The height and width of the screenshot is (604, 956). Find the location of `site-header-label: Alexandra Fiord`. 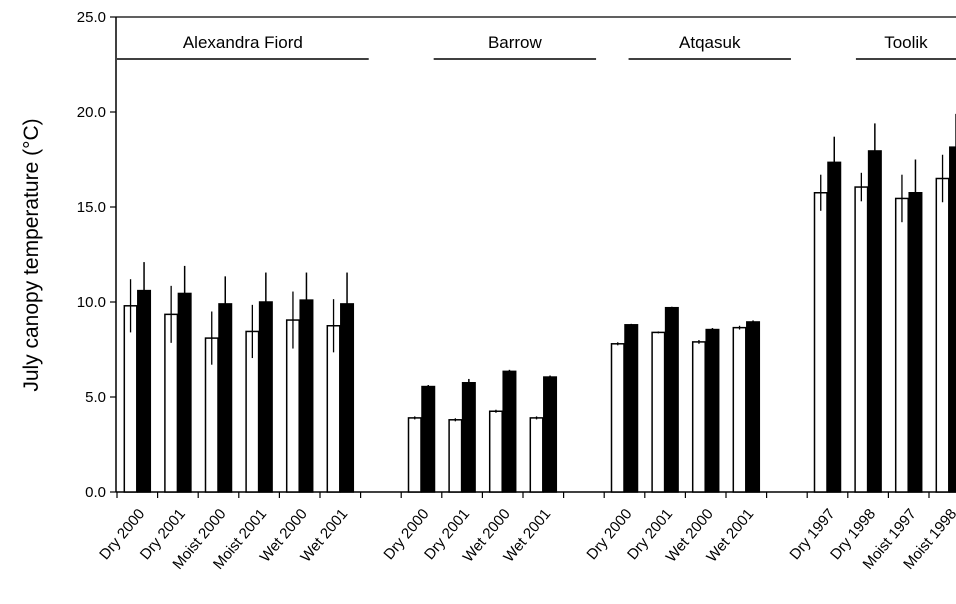

site-header-label: Alexandra Fiord is located at coordinates (243, 42).